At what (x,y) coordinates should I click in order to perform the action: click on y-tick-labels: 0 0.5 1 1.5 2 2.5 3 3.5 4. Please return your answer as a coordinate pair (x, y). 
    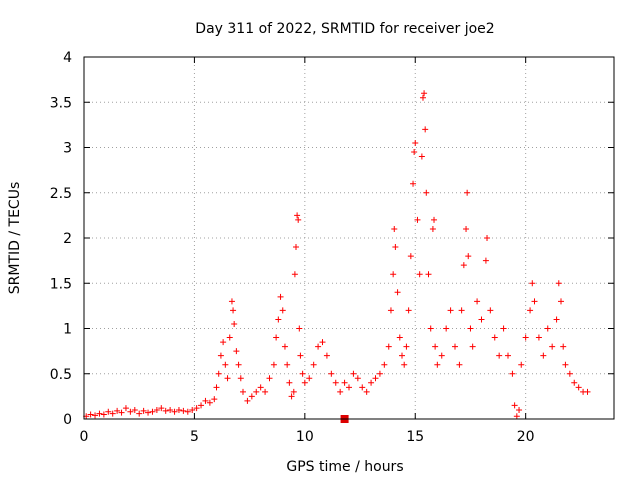
    Looking at the image, I should click on (61, 239).